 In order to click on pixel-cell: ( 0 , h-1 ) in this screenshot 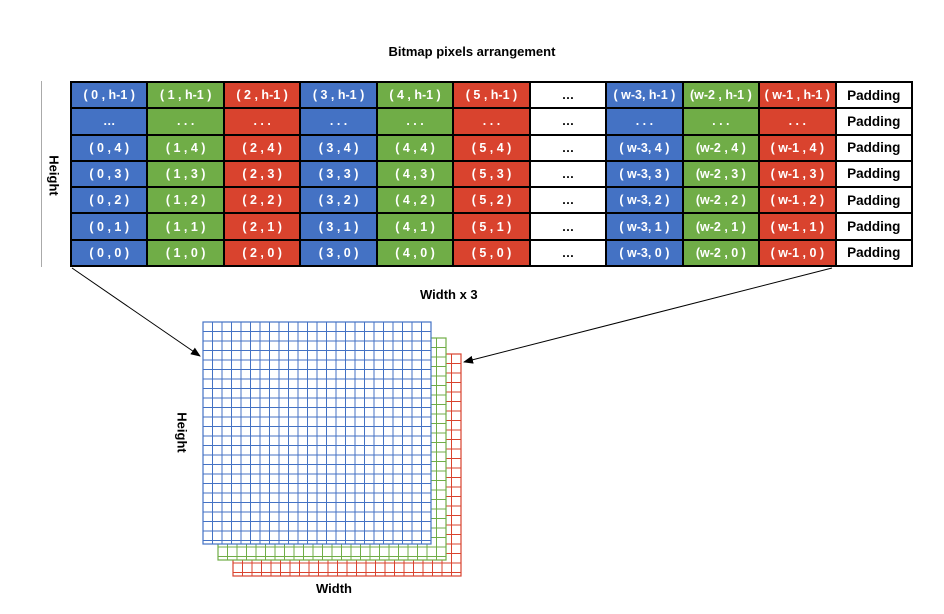, I will do `click(109, 95)`.